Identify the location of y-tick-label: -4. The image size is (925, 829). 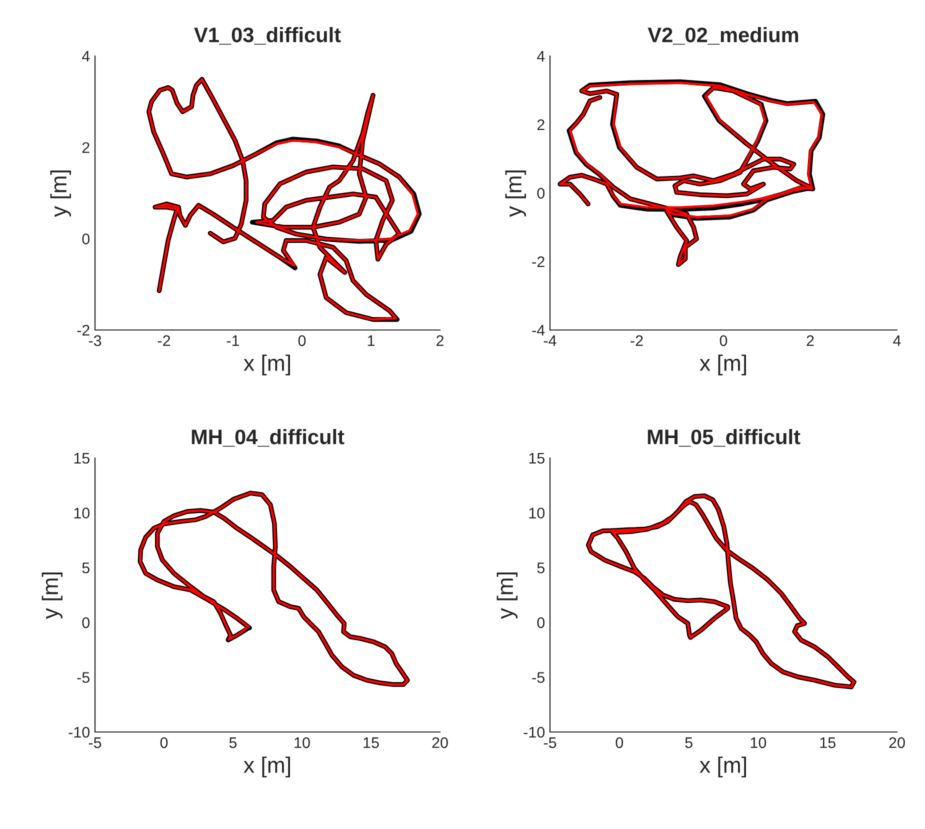
(538, 330).